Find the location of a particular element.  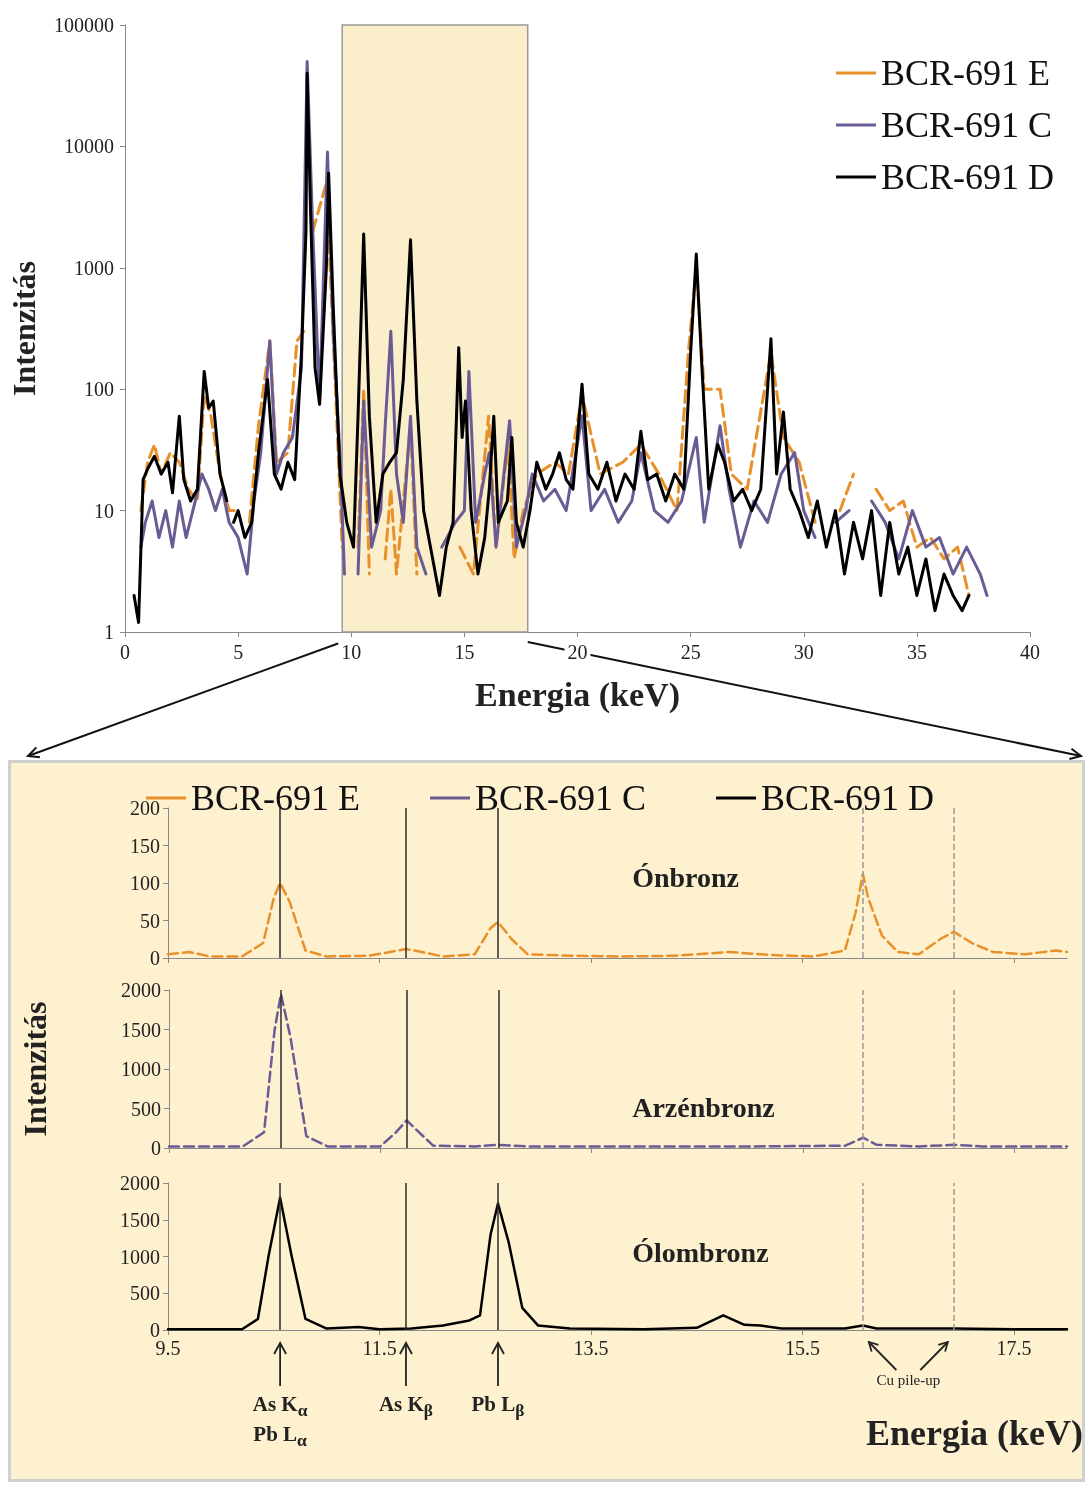

x-tick-label: 40 is located at coordinates (1030, 652).